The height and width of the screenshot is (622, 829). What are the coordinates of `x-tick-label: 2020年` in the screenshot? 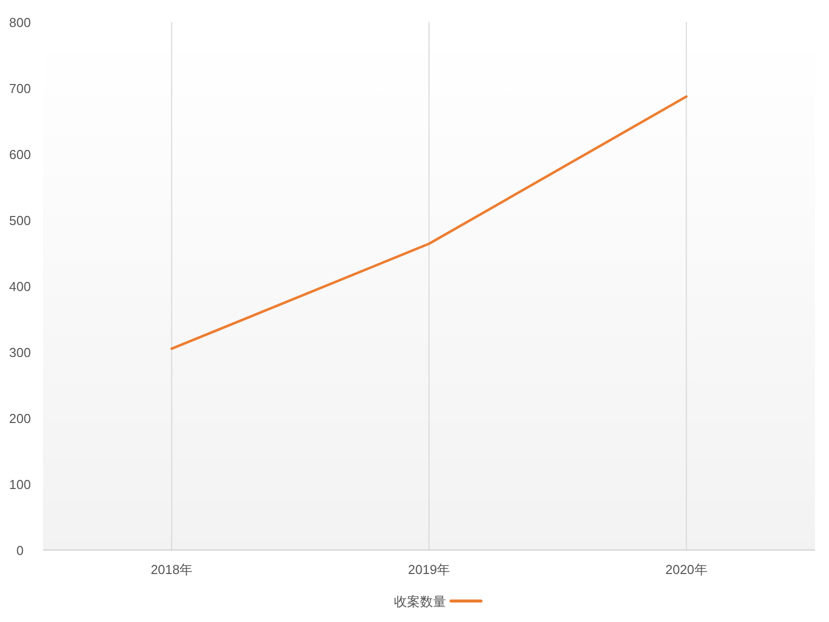 It's located at (686, 569).